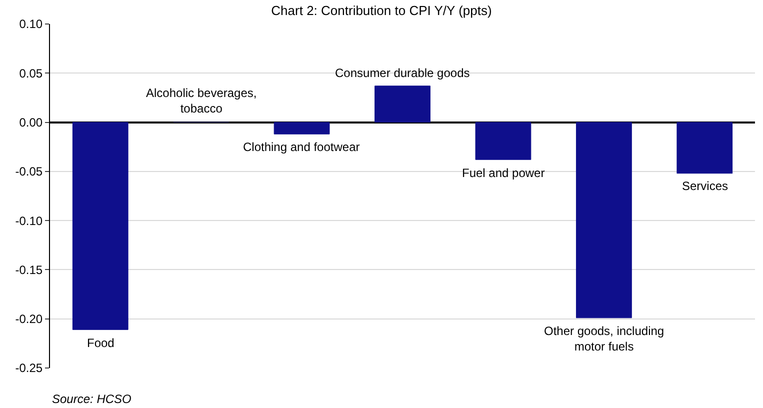 This screenshot has height=408, width=763. Describe the element at coordinates (31, 73) in the screenshot. I see `y-tick-label: 0.05` at that location.